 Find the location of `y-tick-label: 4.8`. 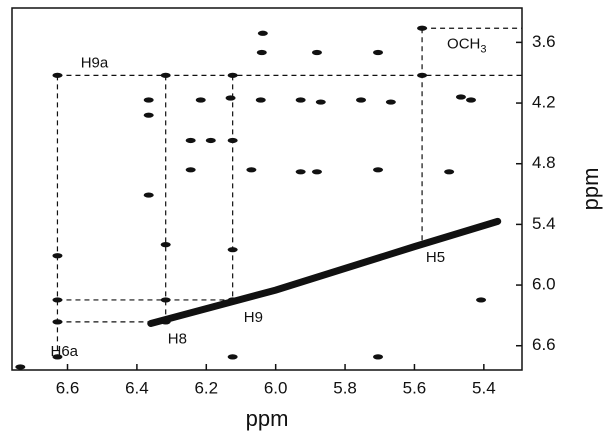

y-tick-label: 4.8 is located at coordinates (544, 162).